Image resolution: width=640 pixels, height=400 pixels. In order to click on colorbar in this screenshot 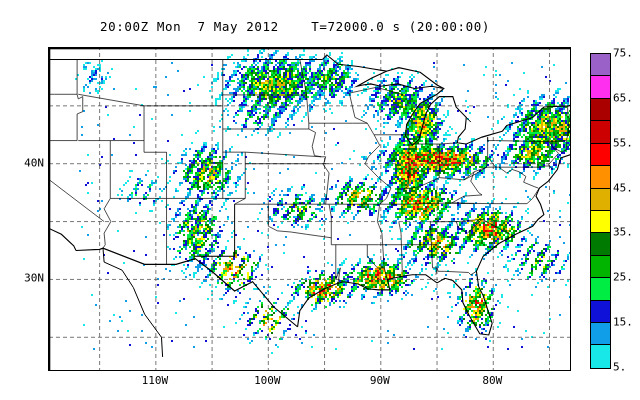, I will do `click(600, 211)`.